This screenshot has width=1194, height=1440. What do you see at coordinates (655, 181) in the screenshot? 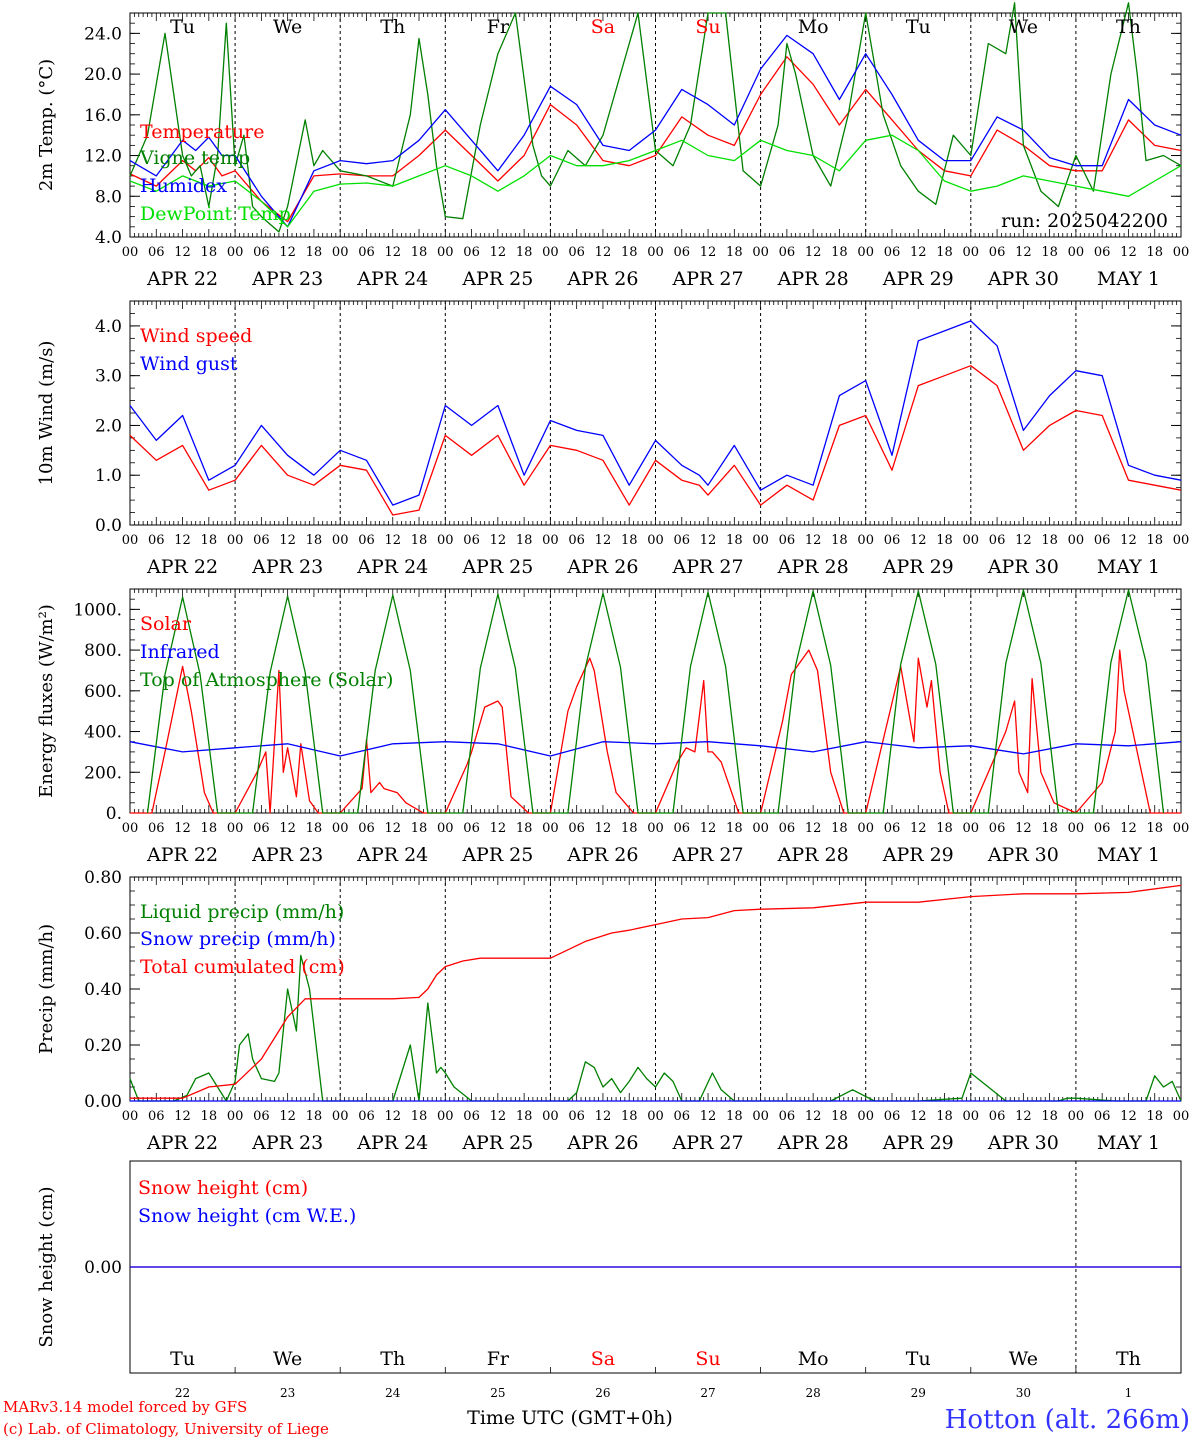
I see `series-line-dewpoint-temp` at bounding box center [655, 181].